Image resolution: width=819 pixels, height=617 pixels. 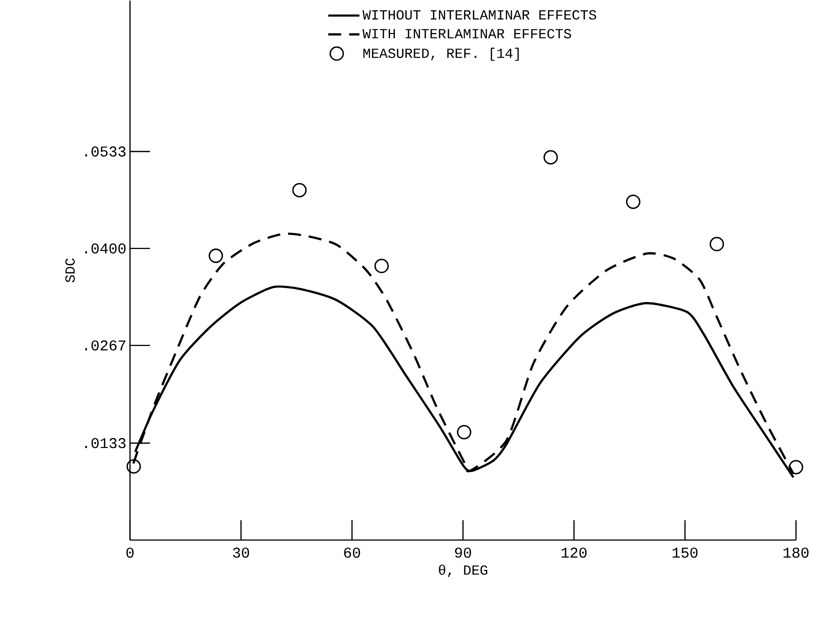 I want to click on y-axis-title: SDC, so click(x=70, y=270).